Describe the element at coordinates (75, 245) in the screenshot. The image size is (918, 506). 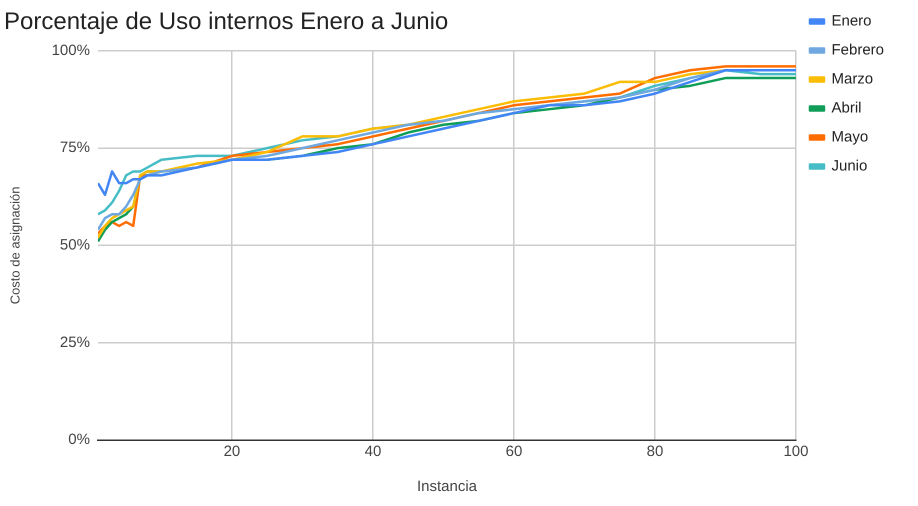
I see `y-tick-label: 50%` at that location.